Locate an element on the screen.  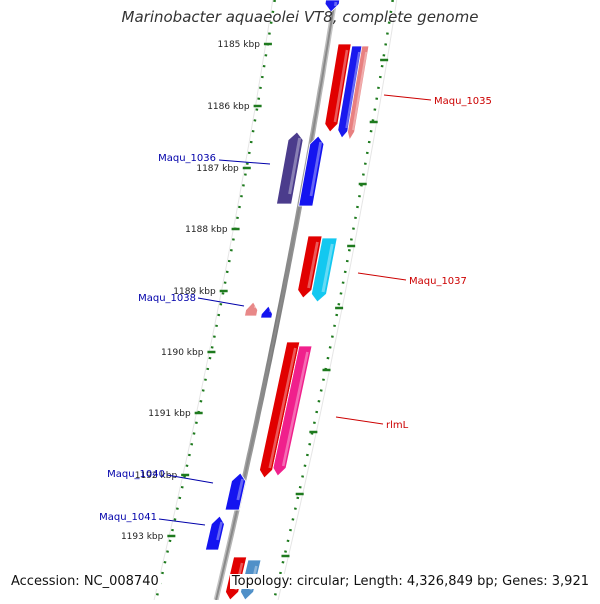
gene-label: rlmL is located at coordinates (397, 425).